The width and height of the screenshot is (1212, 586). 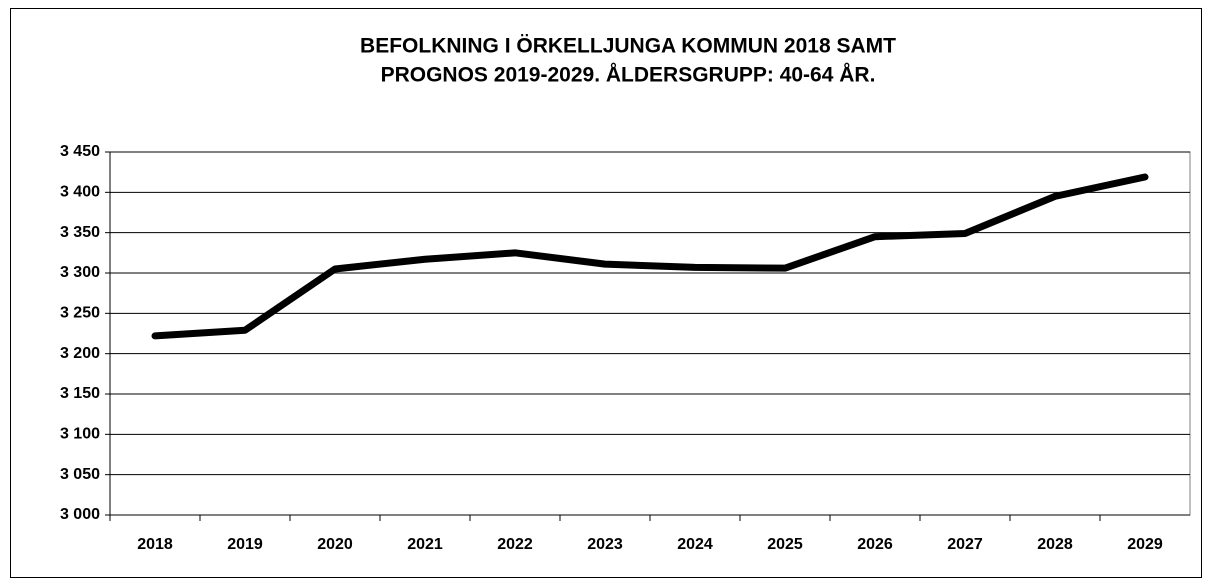 What do you see at coordinates (605, 544) in the screenshot?
I see `x-tick-label: 2023` at bounding box center [605, 544].